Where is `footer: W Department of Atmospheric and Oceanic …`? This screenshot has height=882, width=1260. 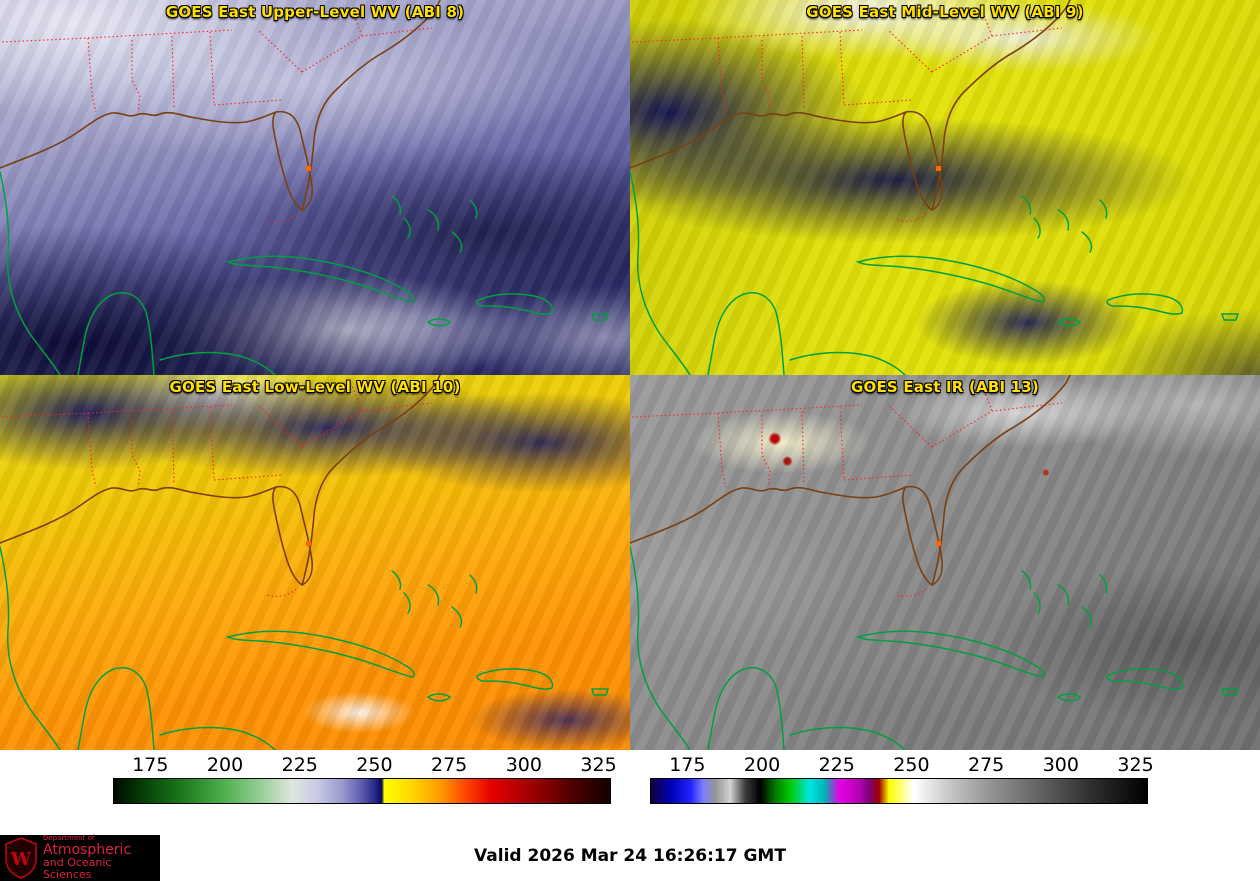
footer: W Department of Atmospheric and Oceanic … is located at coordinates (630, 857).